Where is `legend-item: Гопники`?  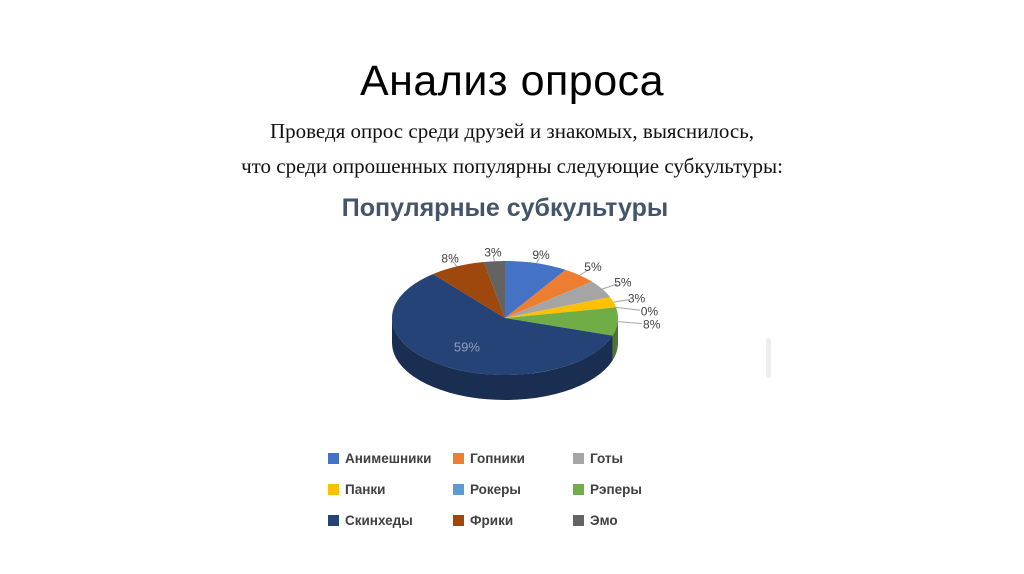
legend-item: Гопники is located at coordinates (513, 458).